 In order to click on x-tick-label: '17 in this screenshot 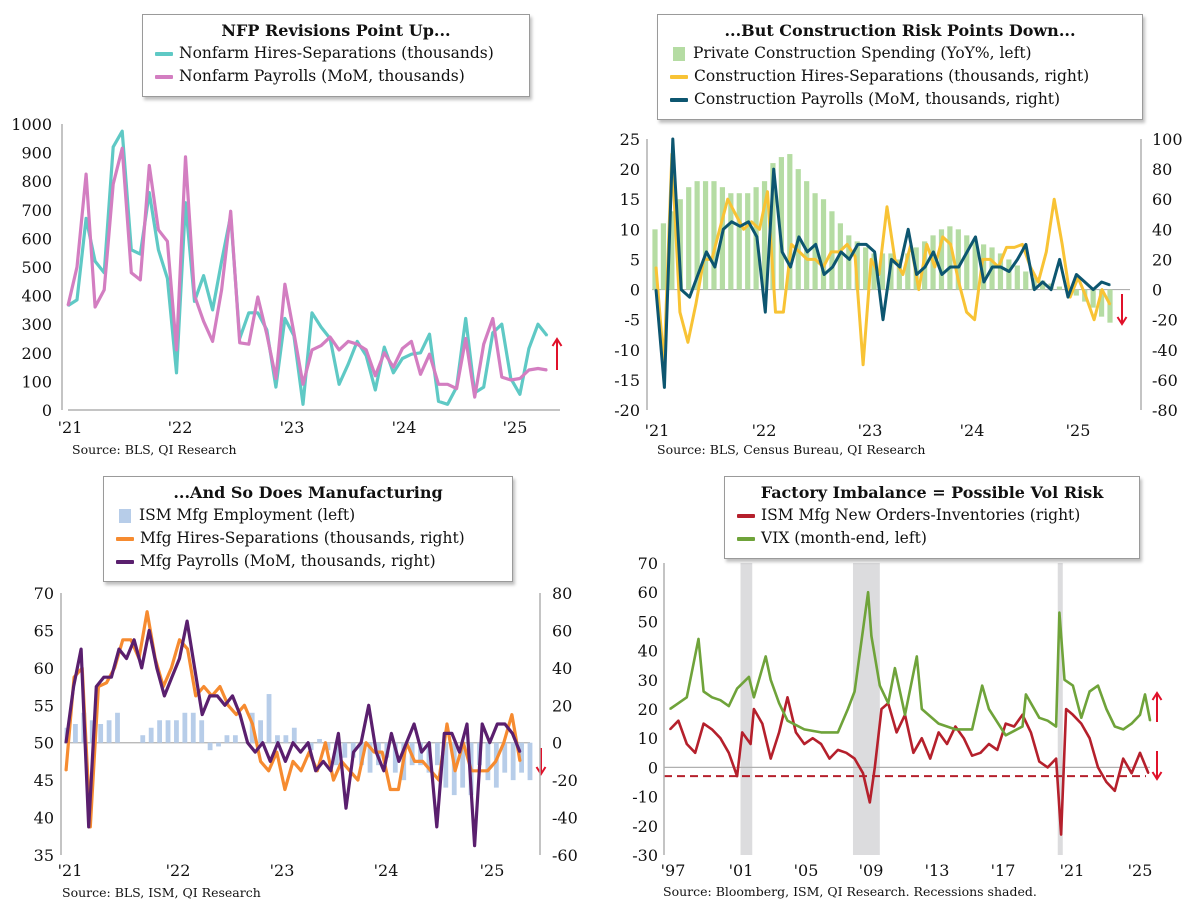, I will do `click(1003, 870)`.